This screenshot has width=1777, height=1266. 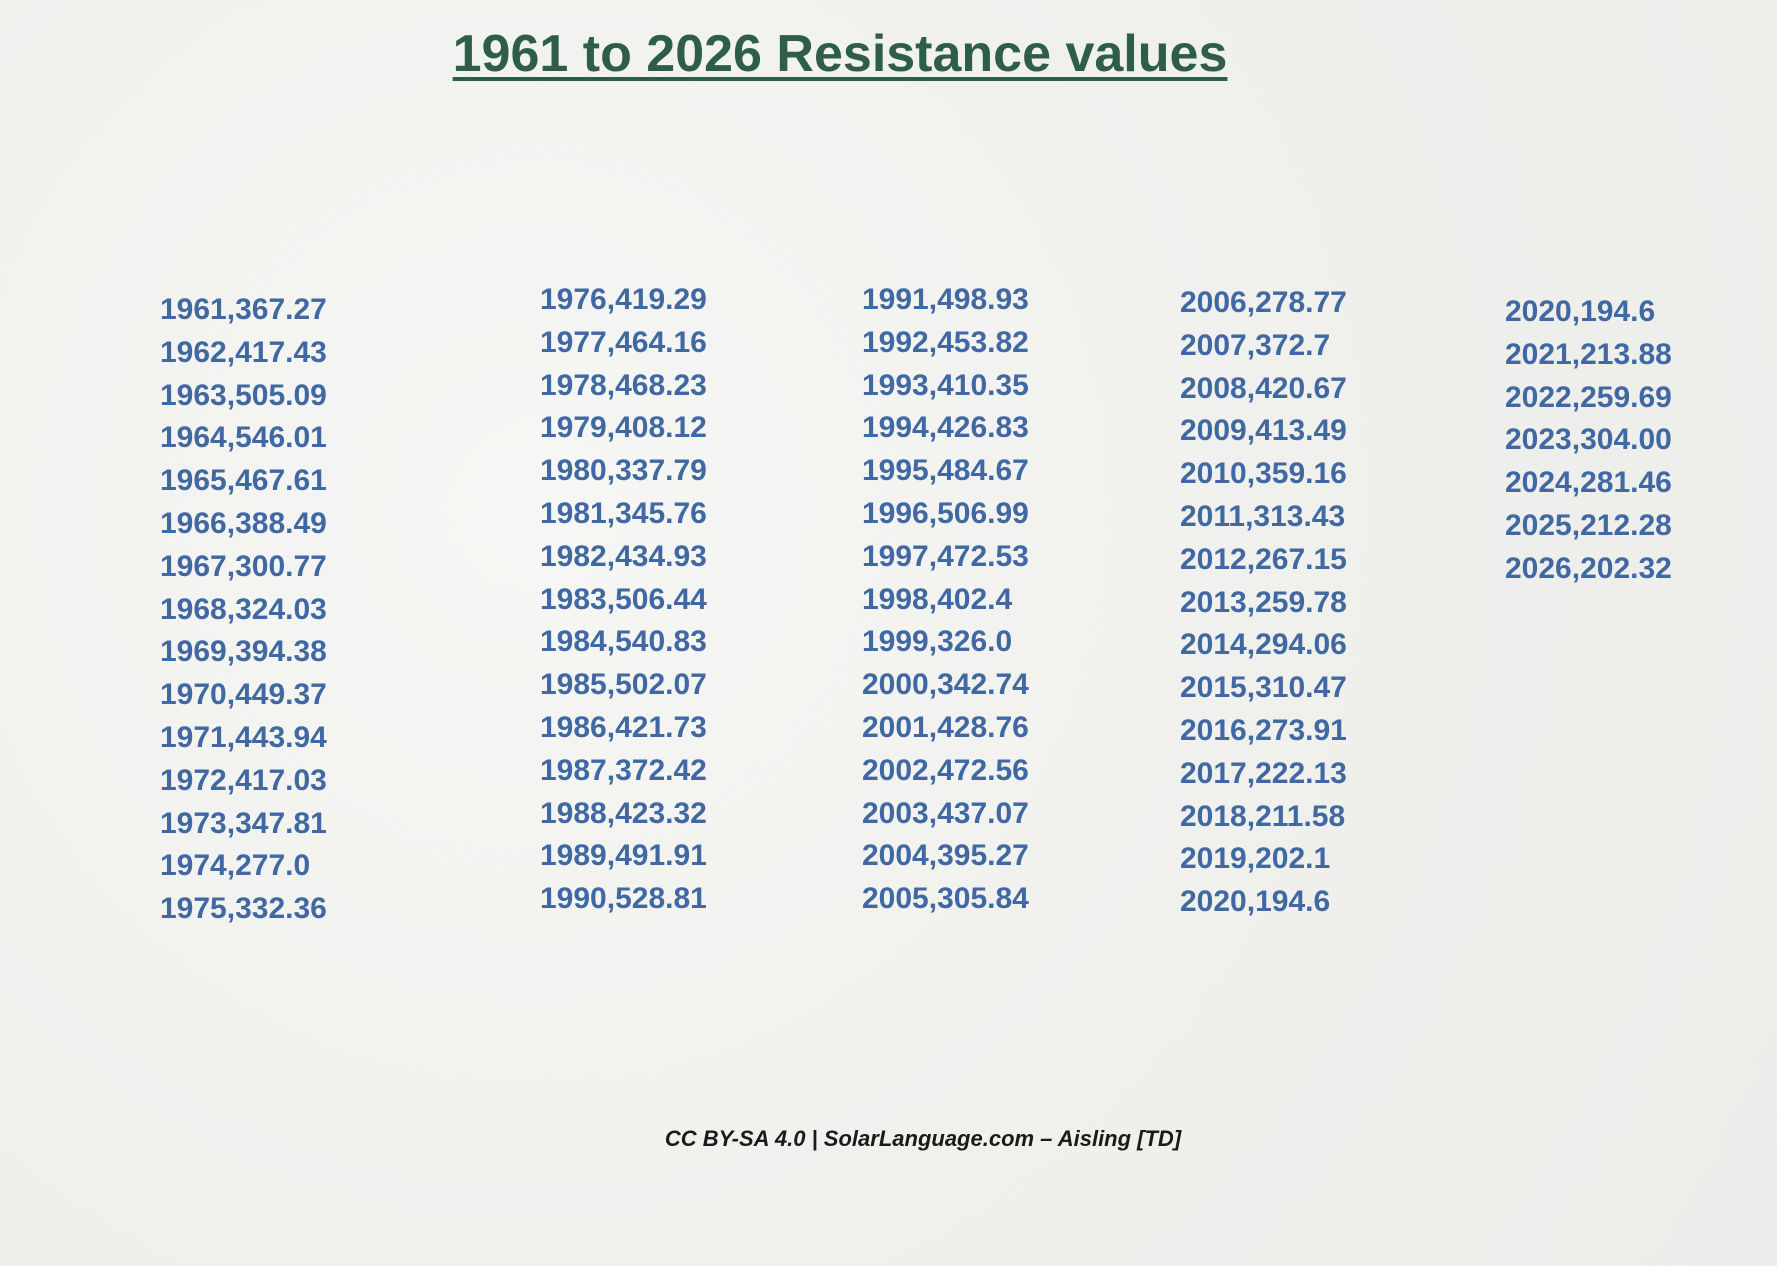 What do you see at coordinates (243, 823) in the screenshot?
I see `value-entry: 1973,347.81` at bounding box center [243, 823].